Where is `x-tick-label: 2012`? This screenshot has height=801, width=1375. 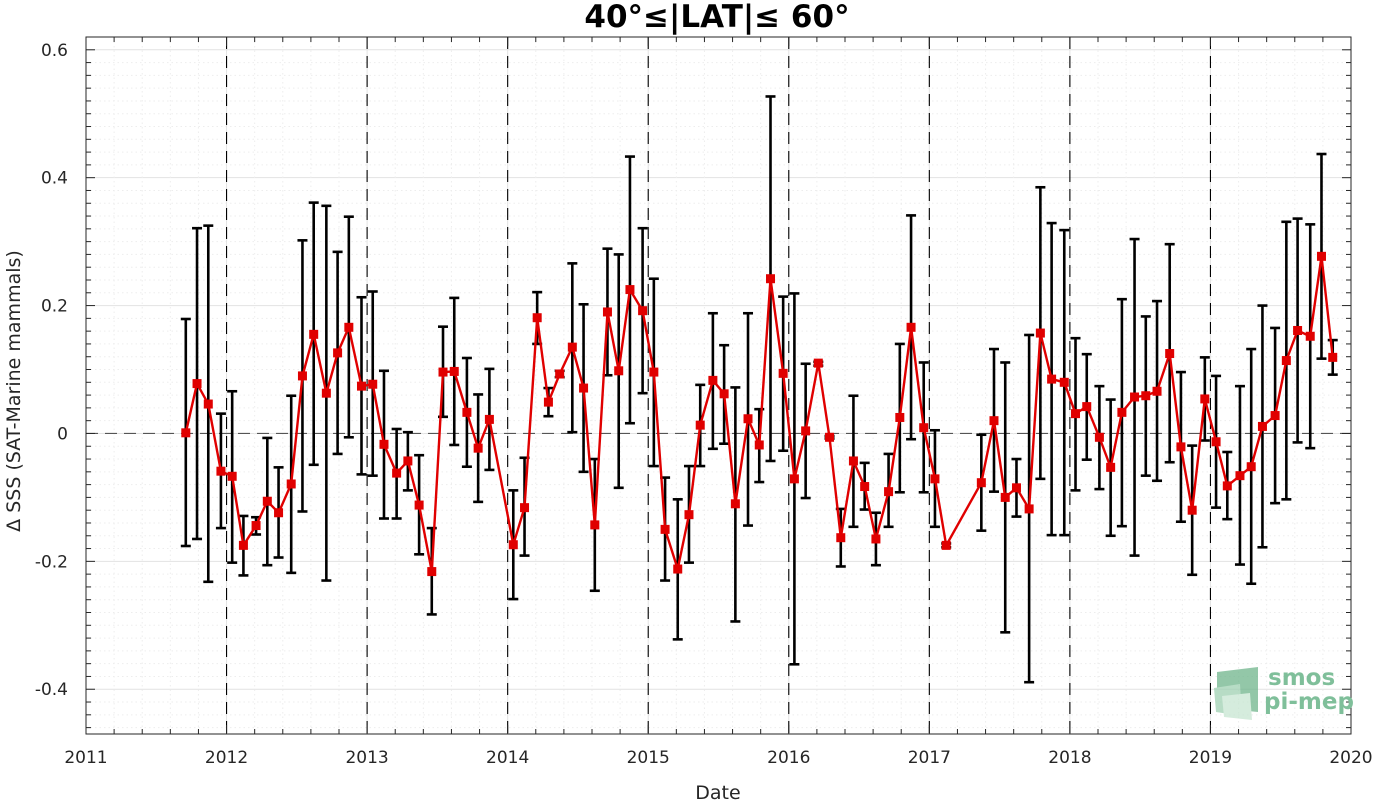
x-tick-label: 2012 is located at coordinates (226, 758).